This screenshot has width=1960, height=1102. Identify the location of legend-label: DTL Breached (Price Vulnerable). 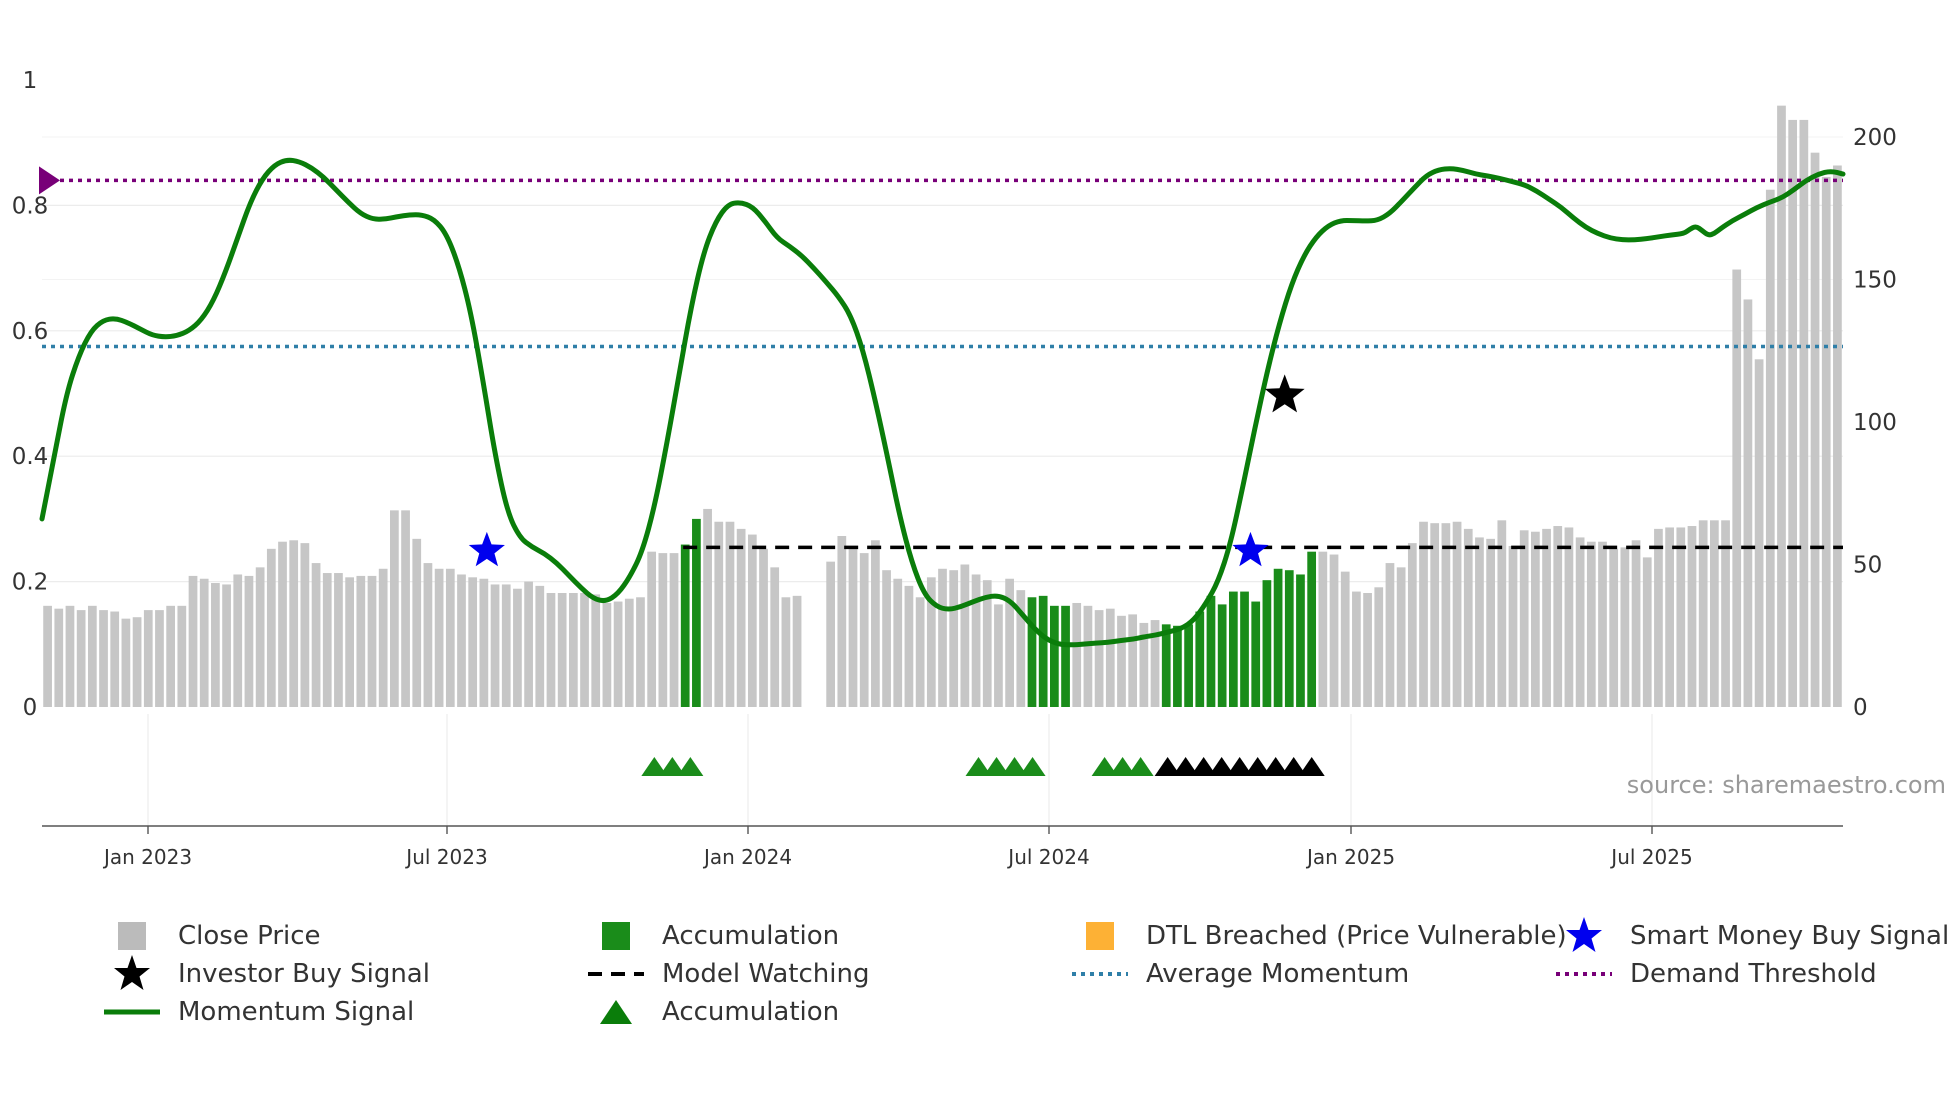
(1356, 936).